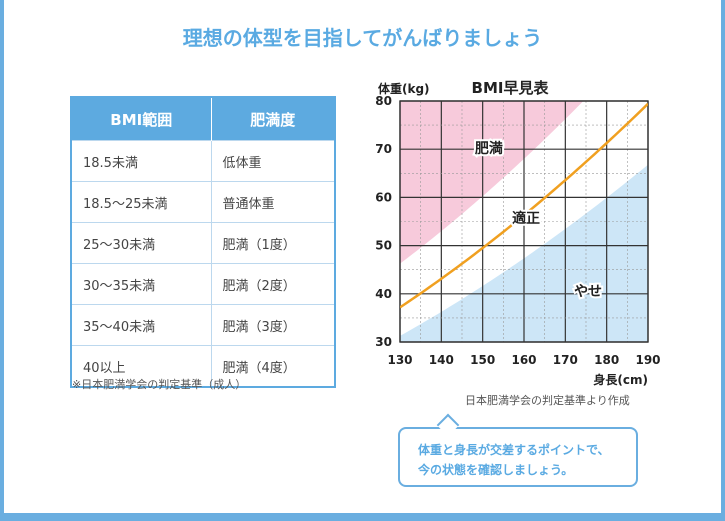  I want to click on ideal-label: 適正, so click(526, 218).